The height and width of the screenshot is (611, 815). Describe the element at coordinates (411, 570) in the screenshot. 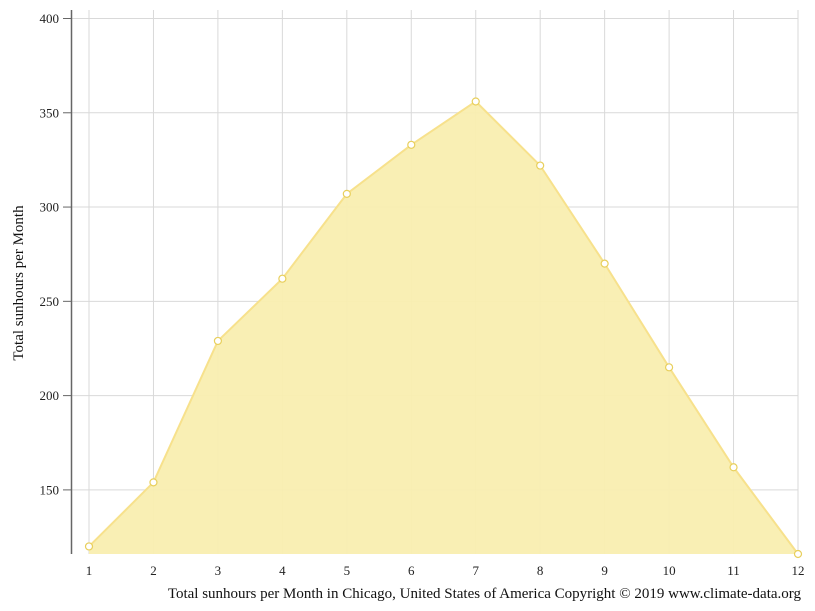

I see `x-tick-label-6: 6` at that location.